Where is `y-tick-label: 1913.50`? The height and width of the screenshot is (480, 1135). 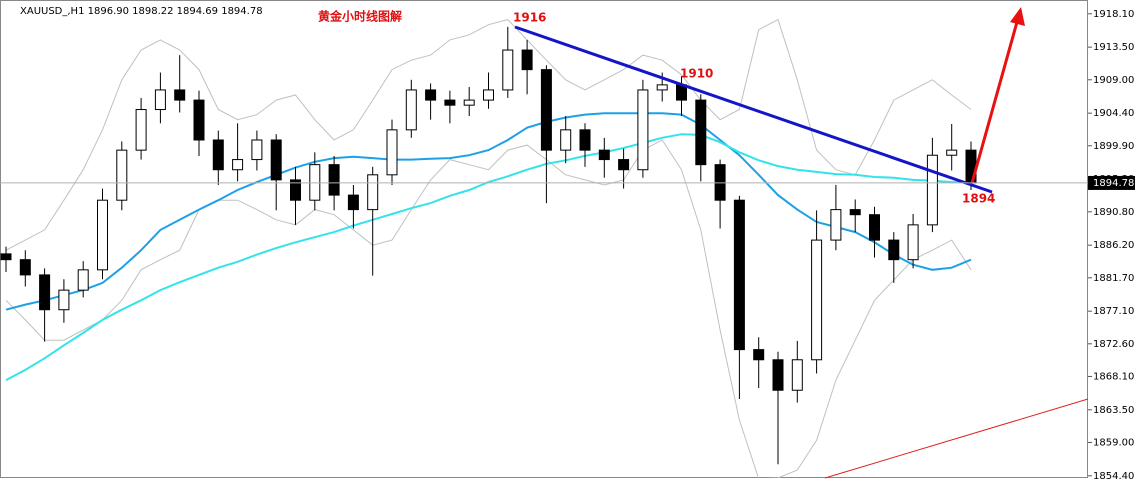 y-tick-label: 1913.50 is located at coordinates (1113, 47).